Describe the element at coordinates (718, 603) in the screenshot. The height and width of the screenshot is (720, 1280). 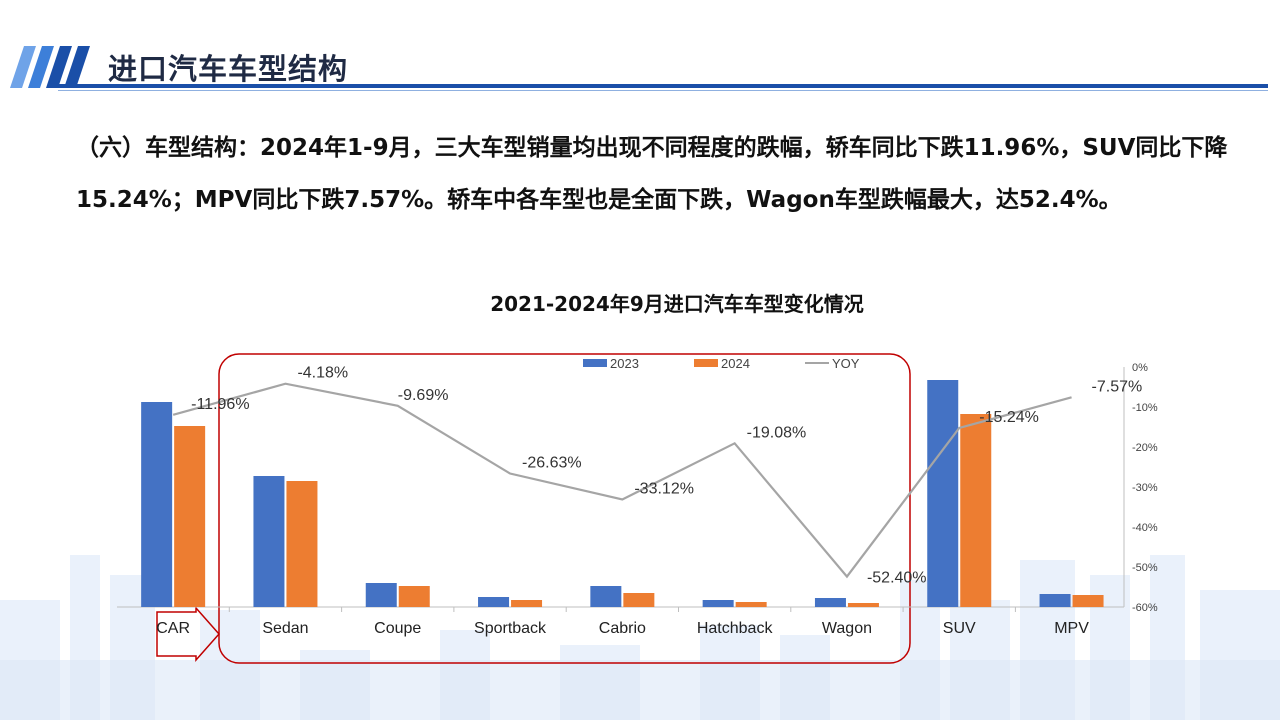
I see `bar-2023-hatchback` at that location.